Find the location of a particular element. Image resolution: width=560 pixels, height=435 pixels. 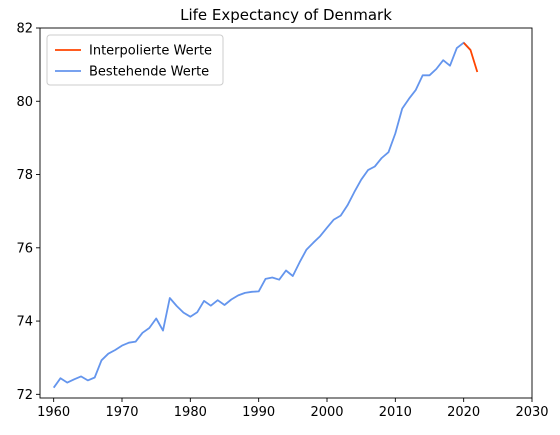

legend: Interpolierte Werte Bestehende Werte is located at coordinates (135, 60).